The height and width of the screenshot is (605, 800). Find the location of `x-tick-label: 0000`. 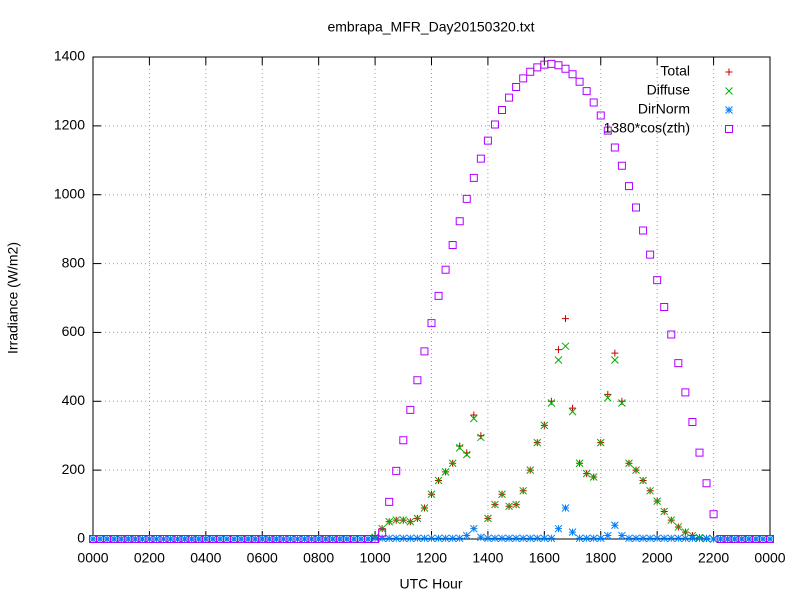

x-tick-label: 0000 is located at coordinates (92, 558).